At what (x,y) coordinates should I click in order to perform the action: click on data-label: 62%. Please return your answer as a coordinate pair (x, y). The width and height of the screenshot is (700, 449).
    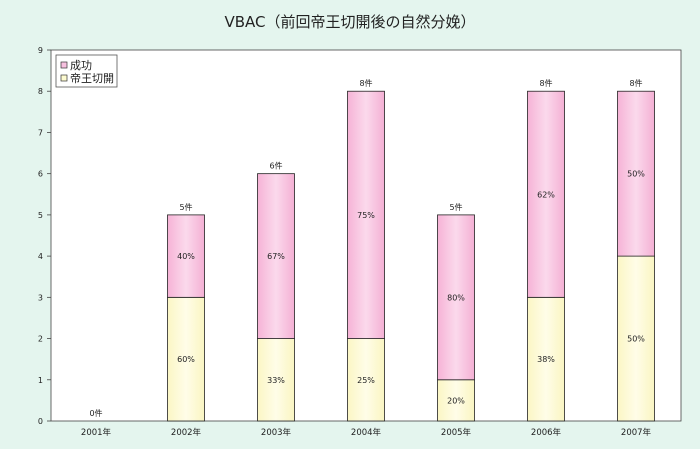
    Looking at the image, I should click on (546, 194).